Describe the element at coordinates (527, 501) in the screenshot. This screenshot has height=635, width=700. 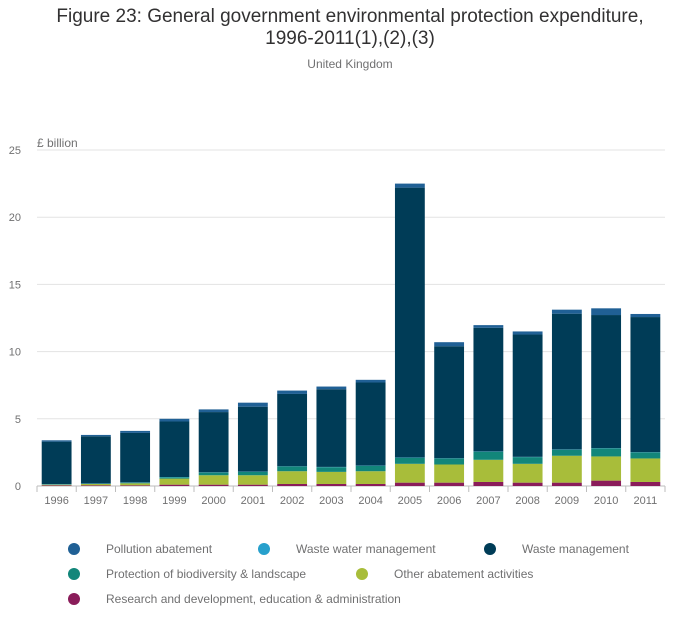
I see `x-tick-label-2008: 2008` at that location.